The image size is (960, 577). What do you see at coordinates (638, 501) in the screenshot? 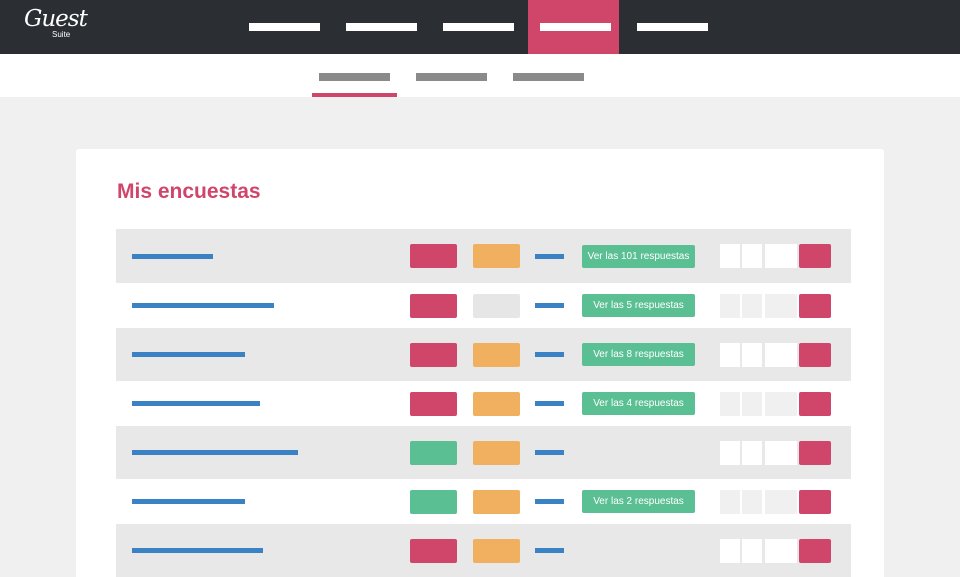
I see `view-responses-button: Ver las 2 respuestas` at bounding box center [638, 501].